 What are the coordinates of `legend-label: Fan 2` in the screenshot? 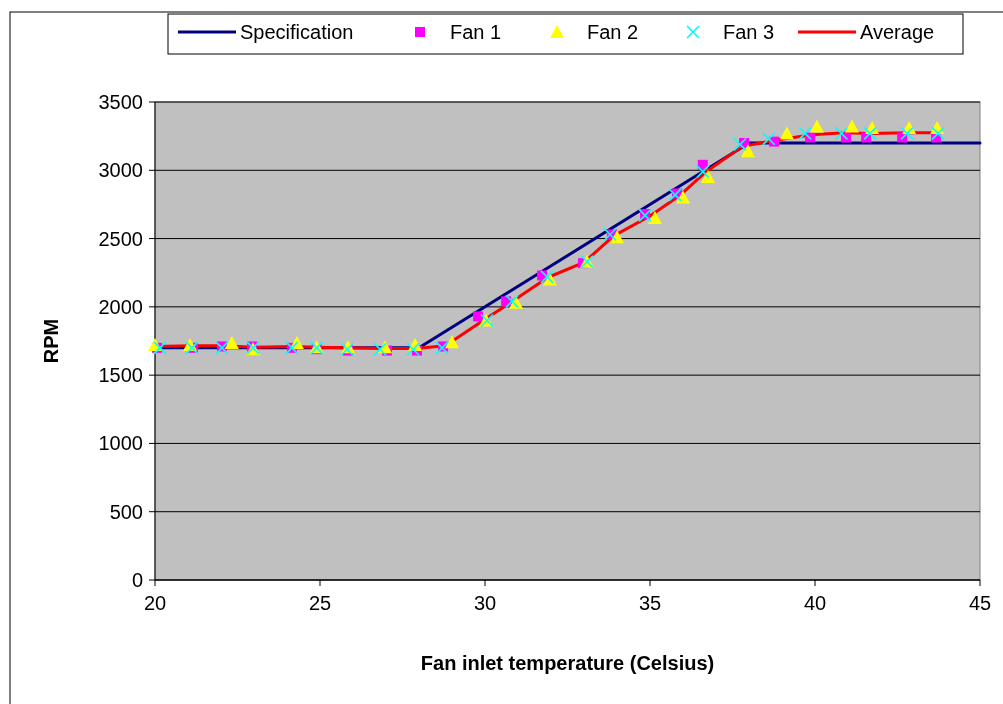 It's located at (613, 32).